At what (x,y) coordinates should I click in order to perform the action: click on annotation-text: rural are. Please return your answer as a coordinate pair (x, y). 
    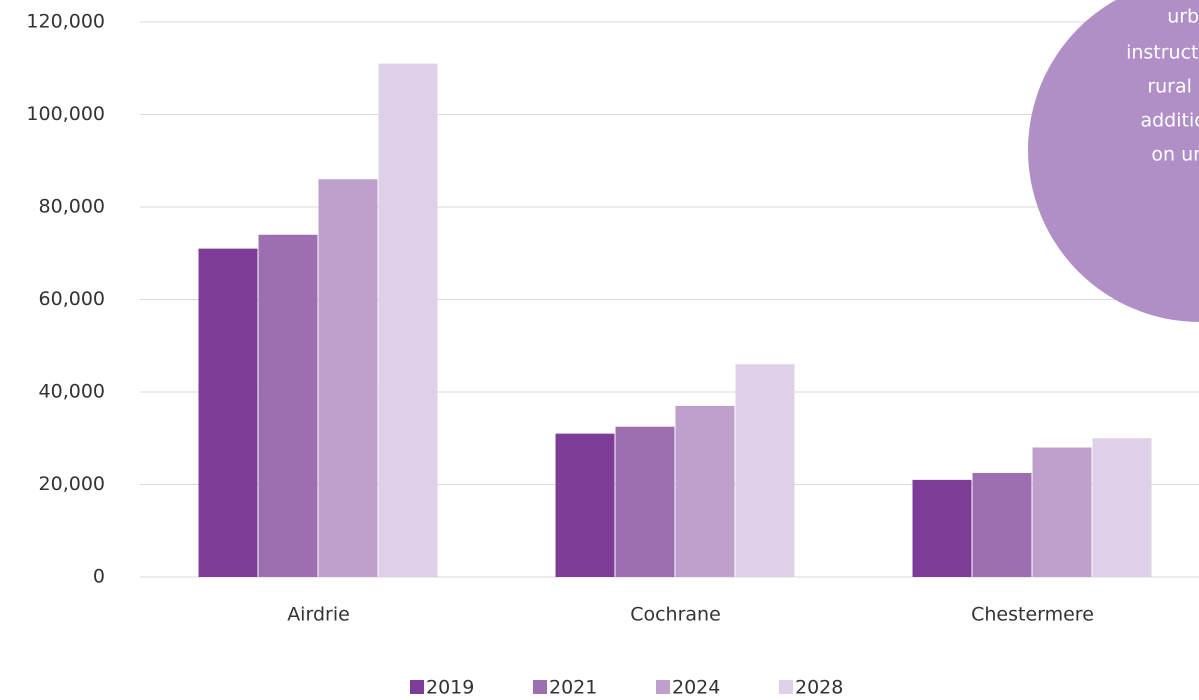
    Looking at the image, I should click on (1173, 87).